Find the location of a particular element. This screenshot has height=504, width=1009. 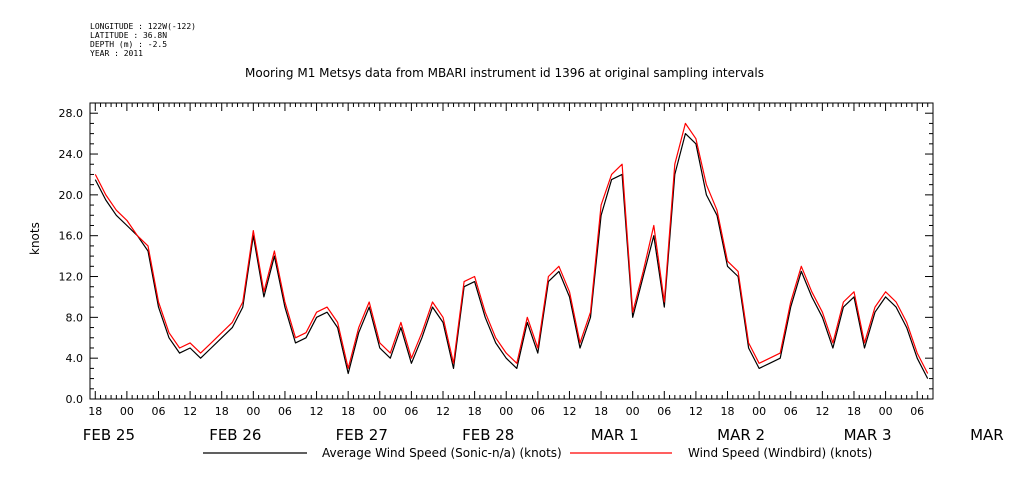

x-day-label: MAR 1 is located at coordinates (615, 435).